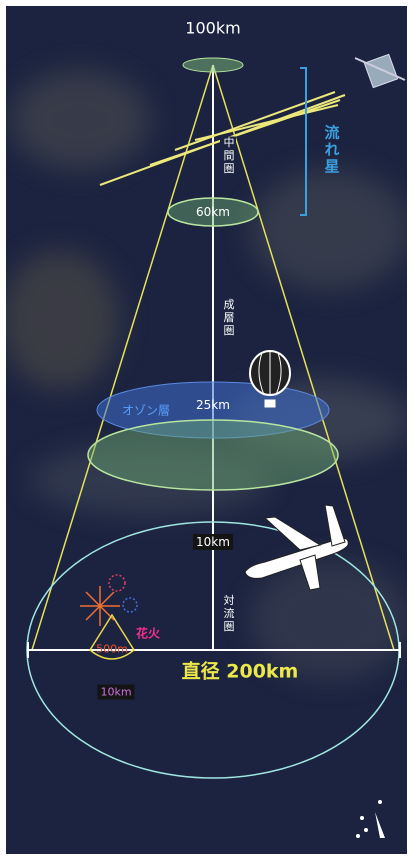 This screenshot has width=413, height=860. What do you see at coordinates (270, 379) in the screenshot?
I see `balloon` at bounding box center [270, 379].